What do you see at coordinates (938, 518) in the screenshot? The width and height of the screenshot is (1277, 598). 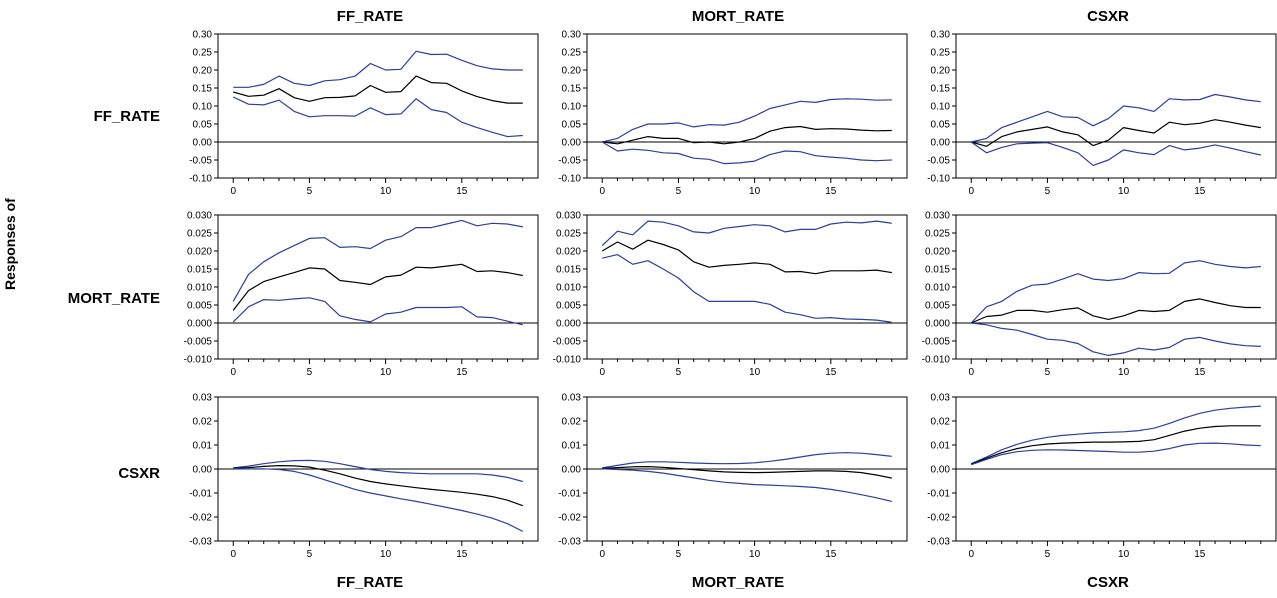 I see `y-tick-label: -0.02` at bounding box center [938, 518].